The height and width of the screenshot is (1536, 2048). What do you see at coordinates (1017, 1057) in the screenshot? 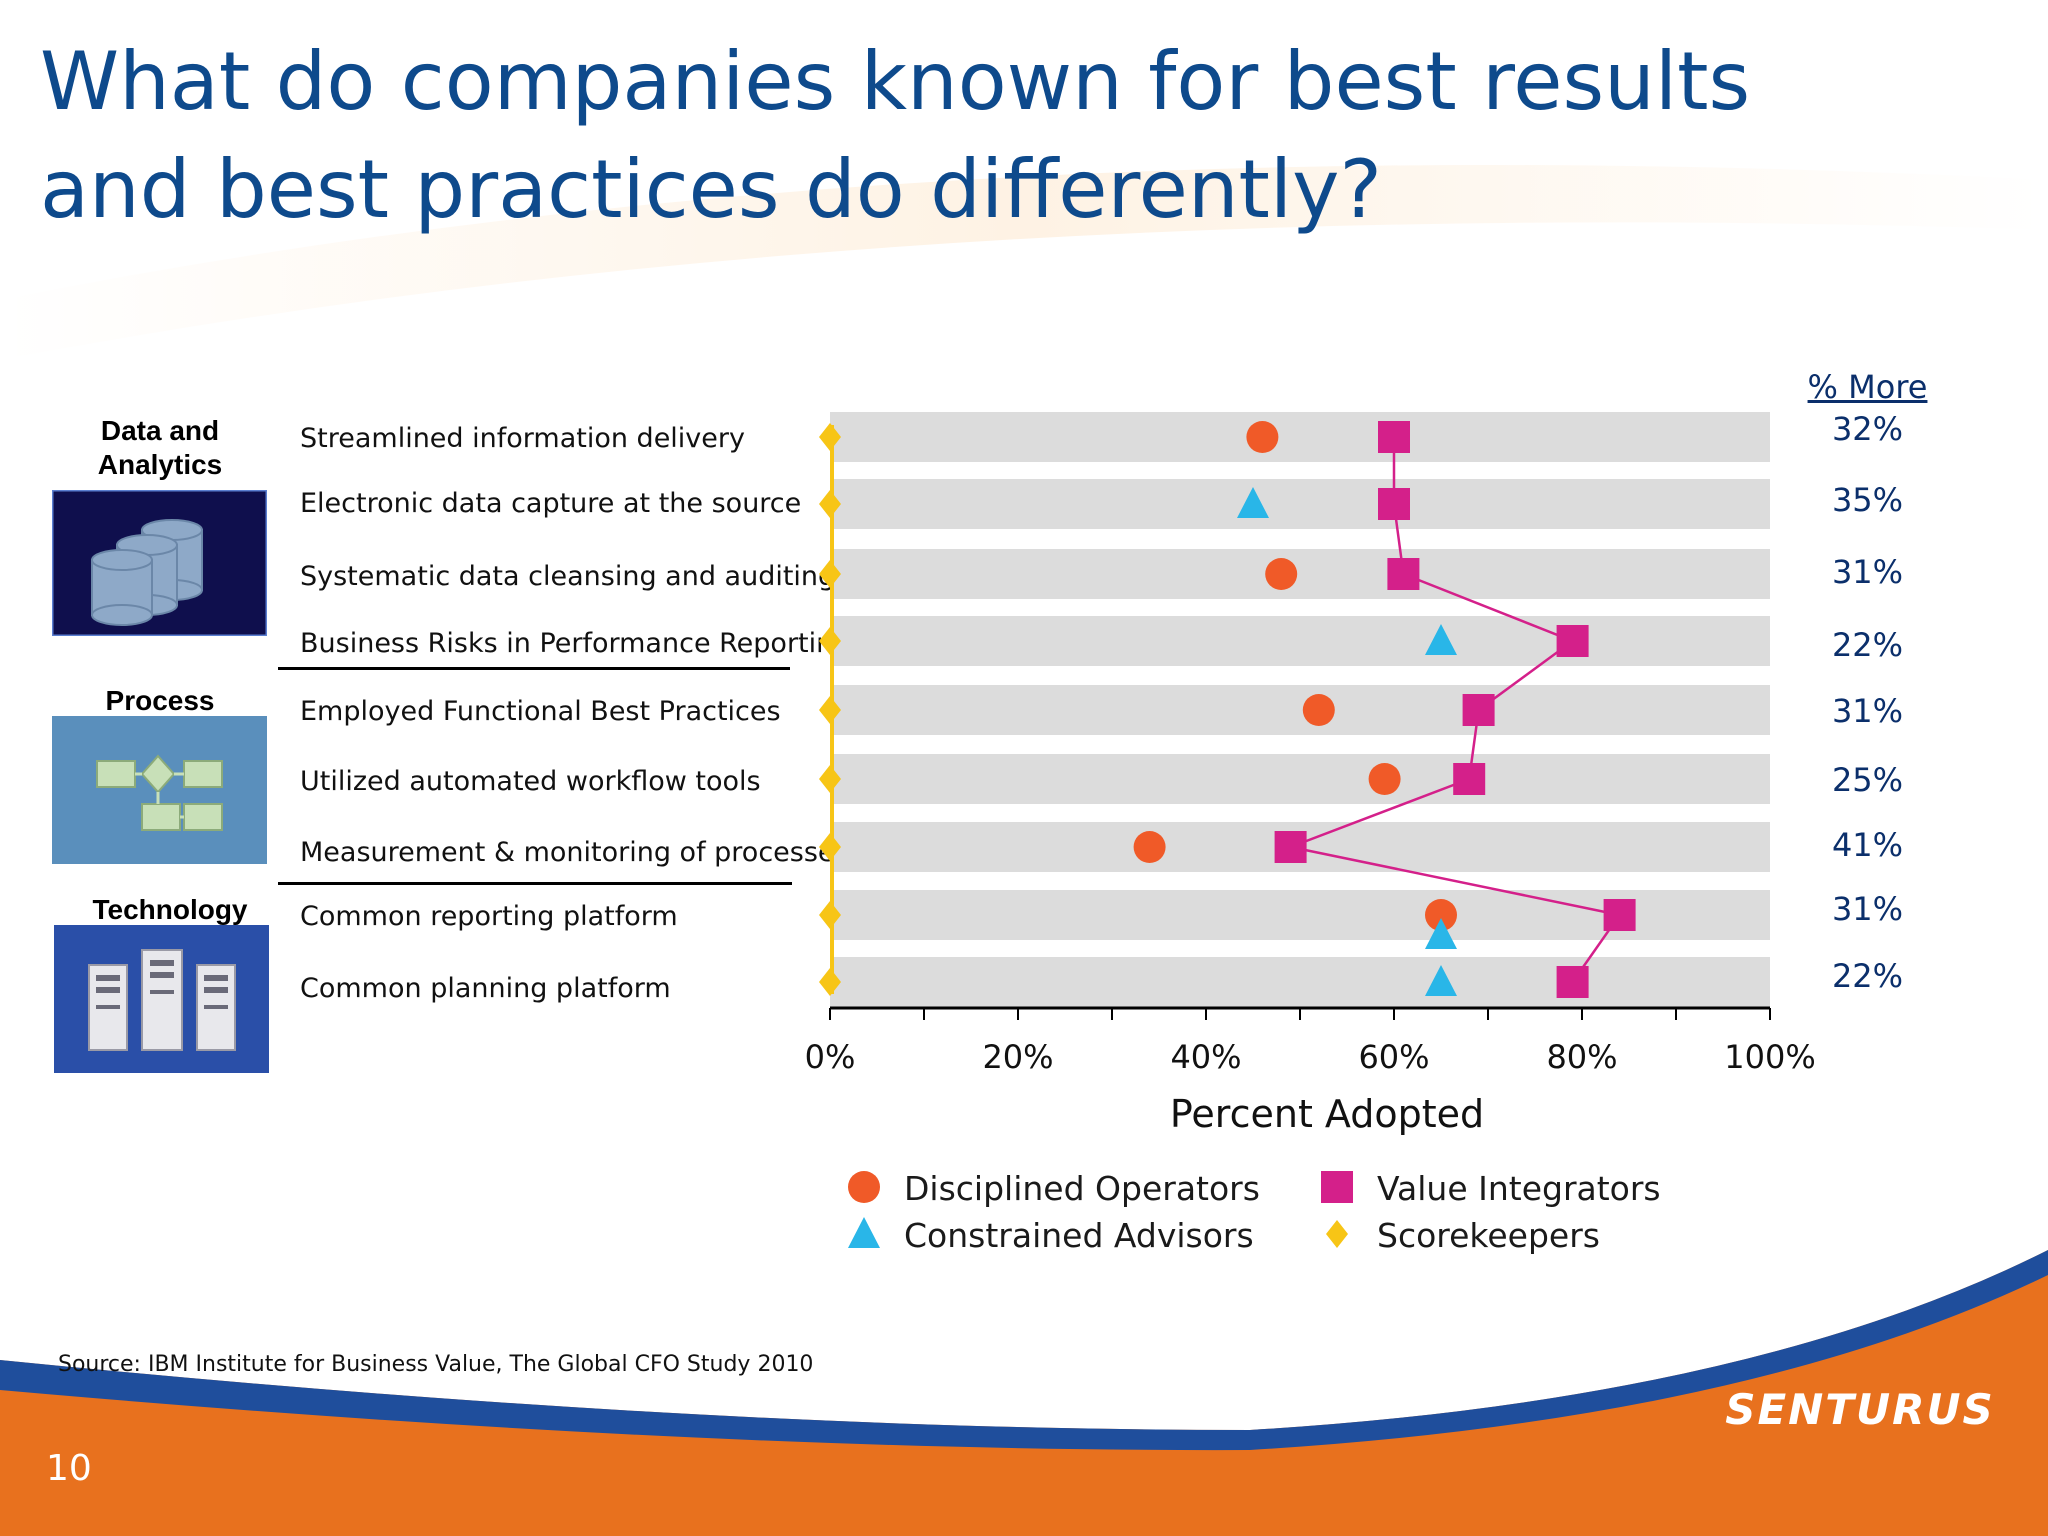
I see `x-tick-label: 20%` at bounding box center [1017, 1057].